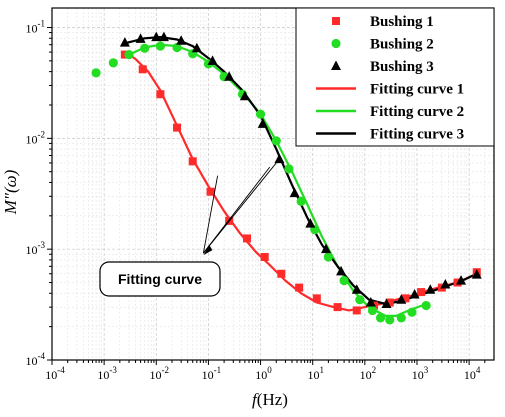 Image resolution: width=505 pixels, height=417 pixels. What do you see at coordinates (402, 22) in the screenshot?
I see `legend-label: Bushing 1` at bounding box center [402, 22].